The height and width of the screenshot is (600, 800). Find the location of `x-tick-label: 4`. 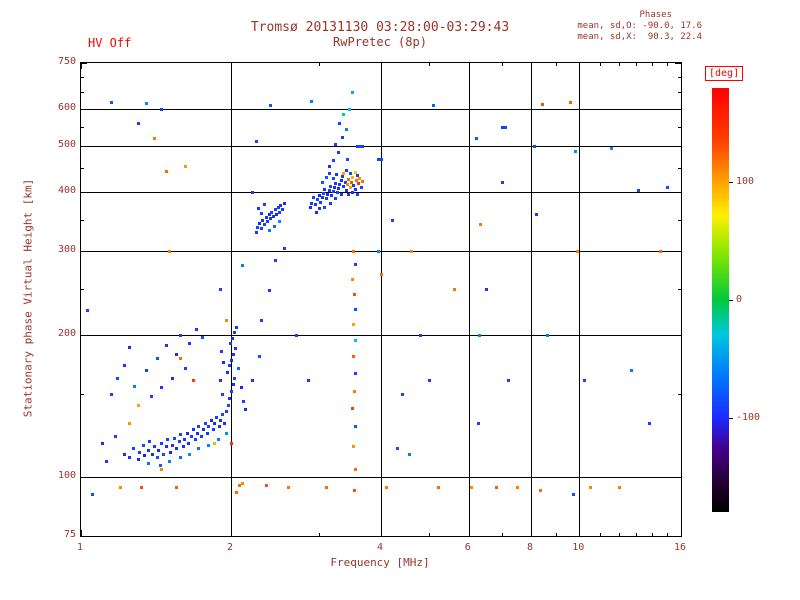

x-tick-label: 4 is located at coordinates (380, 547).